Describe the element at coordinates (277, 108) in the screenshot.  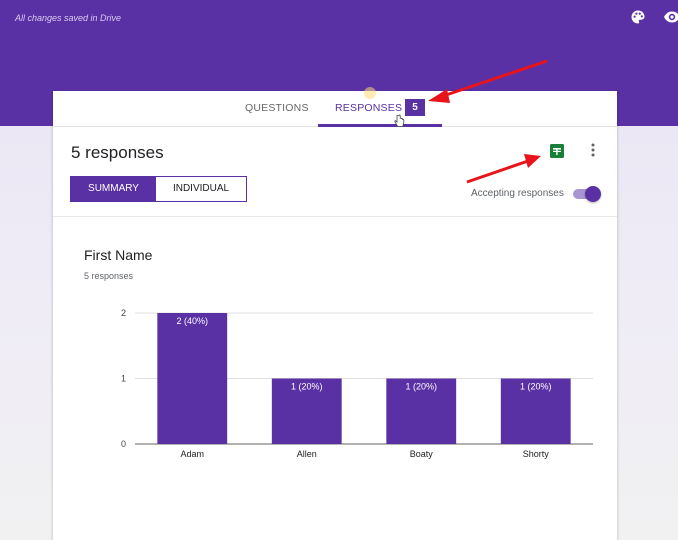
I see `tab-questions: QUESTIONS` at that location.